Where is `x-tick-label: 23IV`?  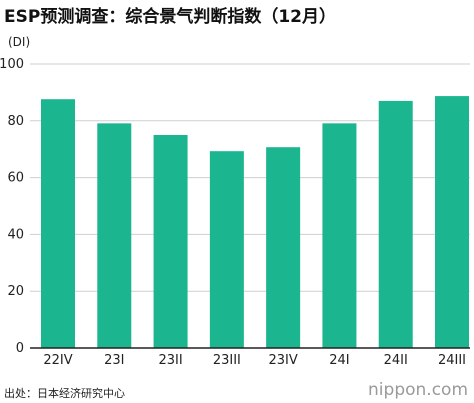
x-tick-label: 23IV is located at coordinates (283, 360).